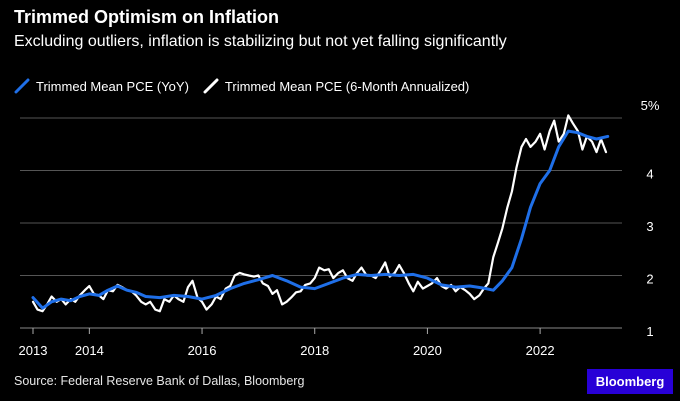 The height and width of the screenshot is (401, 680). What do you see at coordinates (33, 350) in the screenshot?
I see `x-tick-label-2013: 2013` at bounding box center [33, 350].